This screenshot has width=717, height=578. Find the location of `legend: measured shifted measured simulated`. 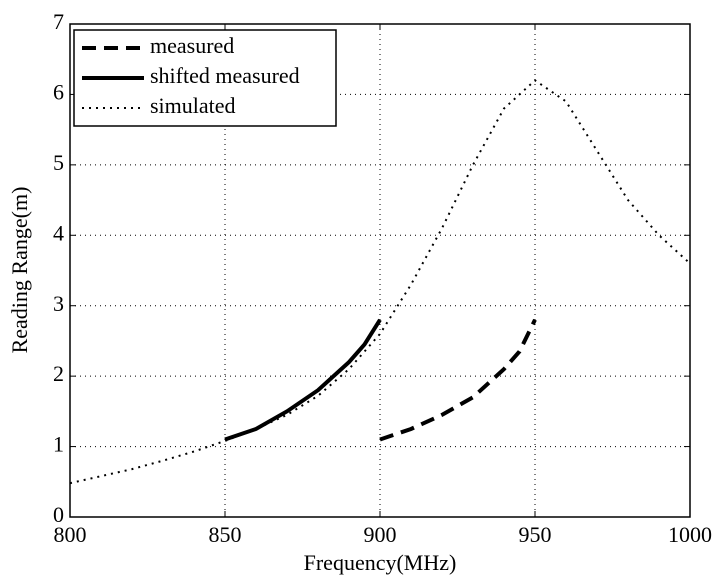

legend: measured shifted measured simulated is located at coordinates (205, 78).